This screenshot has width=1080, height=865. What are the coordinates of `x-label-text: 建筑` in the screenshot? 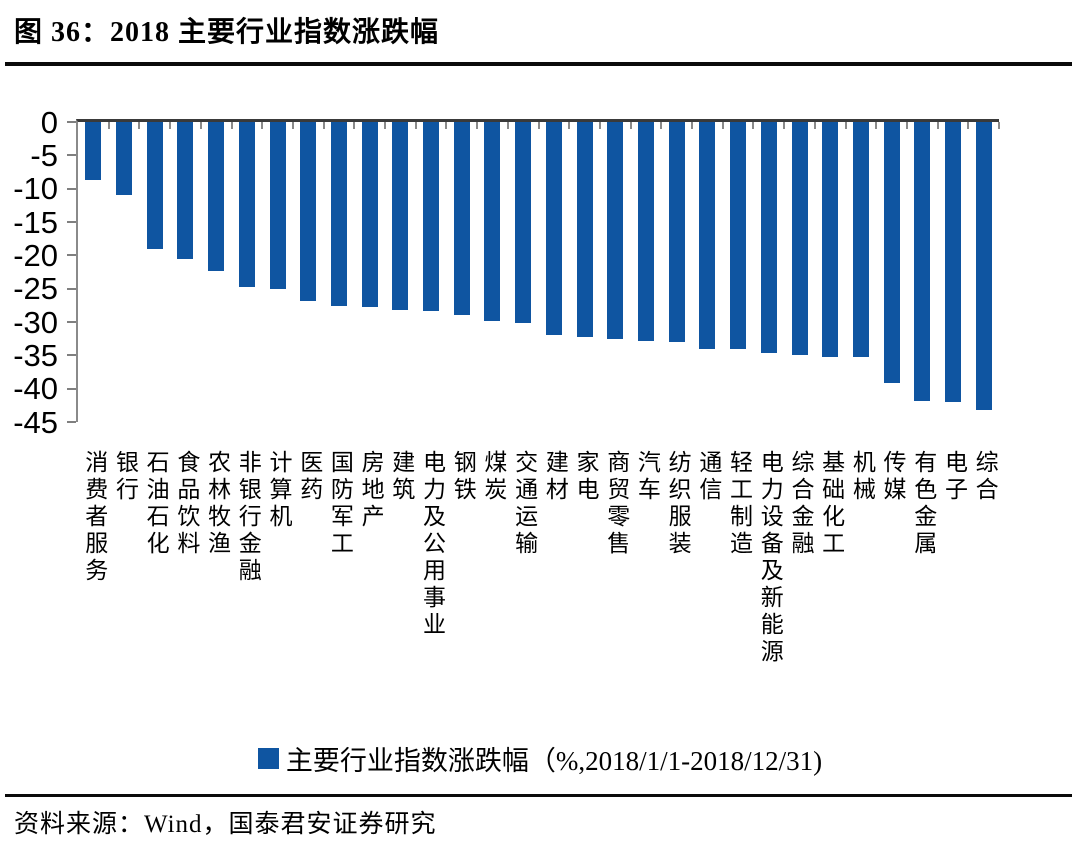 It's located at (401, 477).